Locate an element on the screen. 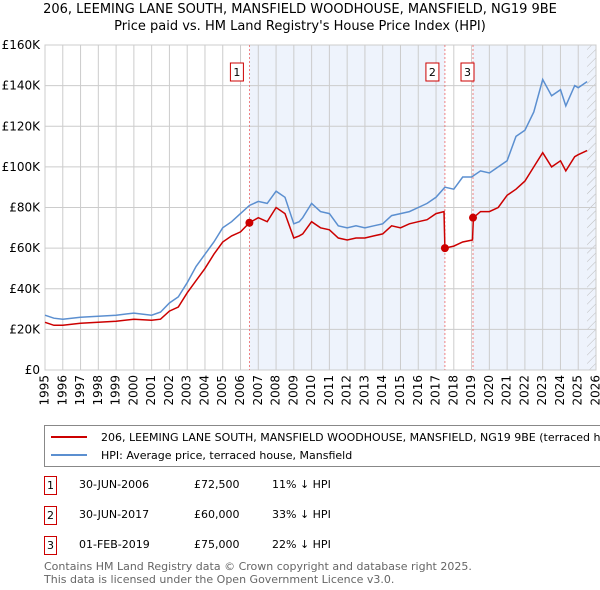 The height and width of the screenshot is (590, 600). y-tick-label: £20K is located at coordinates (25, 329).